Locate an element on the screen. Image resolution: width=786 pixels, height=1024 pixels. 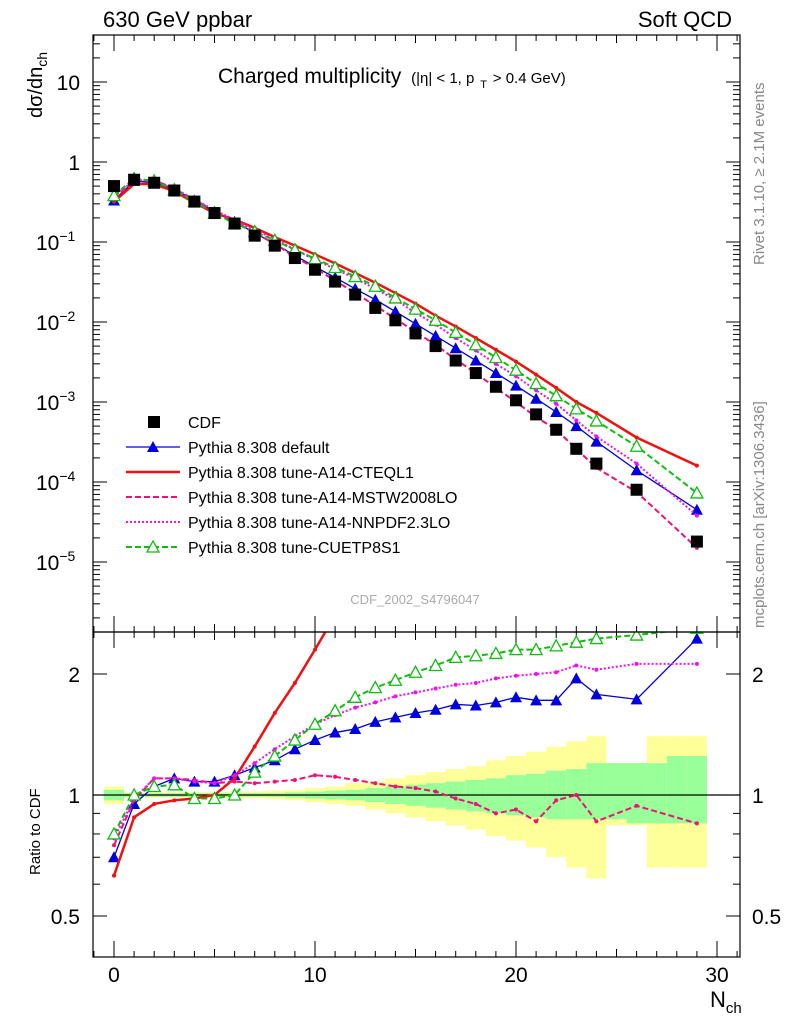
y-tick-label: 1 is located at coordinates (74, 163).